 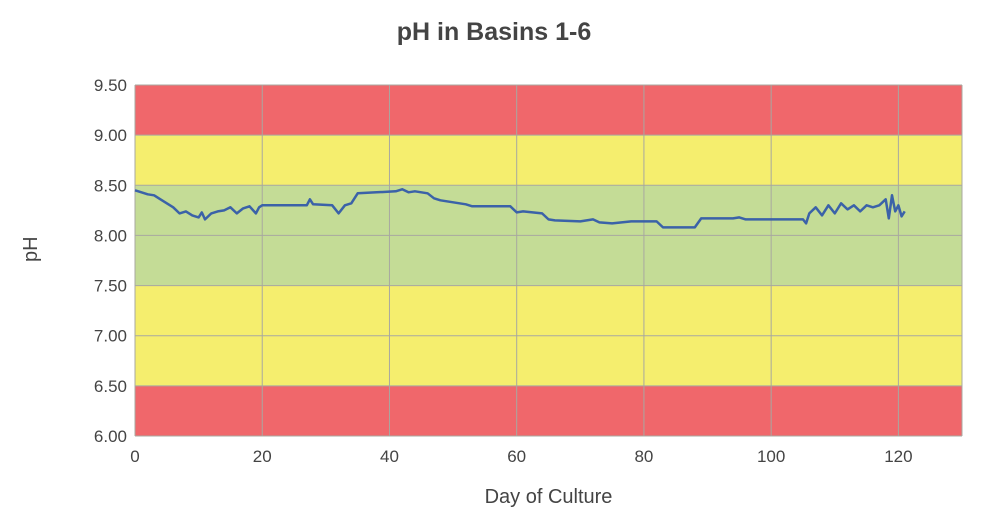 What do you see at coordinates (643, 456) in the screenshot?
I see `x-tick-label: 80` at bounding box center [643, 456].